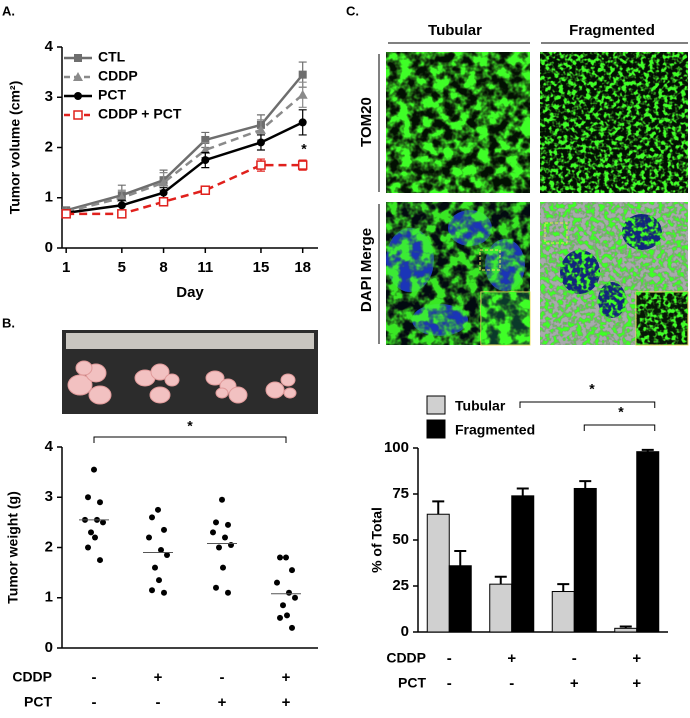 Image resolution: width=690 pixels, height=718 pixels. Describe the element at coordinates (182, 382) in the screenshot. I see `tumors` at that location.